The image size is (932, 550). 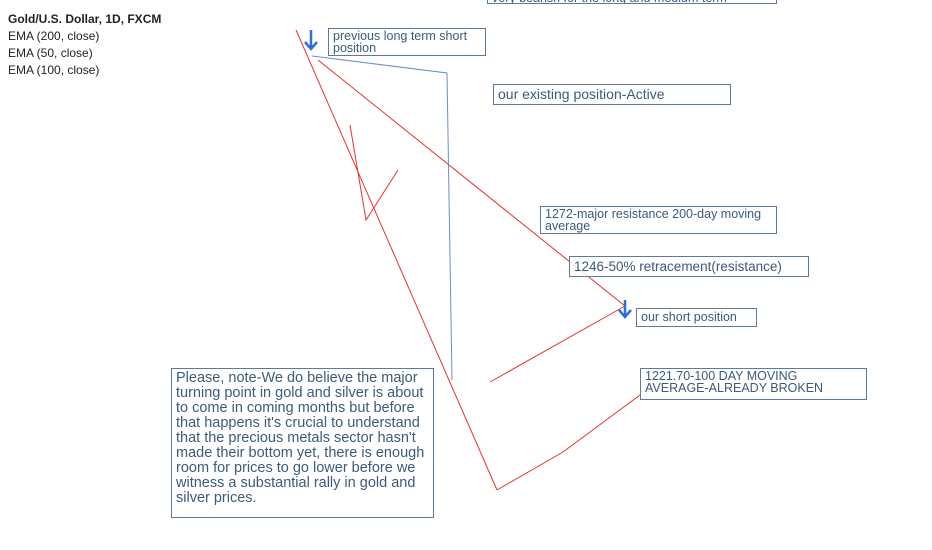 I want to click on annotation: our existing position-Active, so click(x=612, y=94).